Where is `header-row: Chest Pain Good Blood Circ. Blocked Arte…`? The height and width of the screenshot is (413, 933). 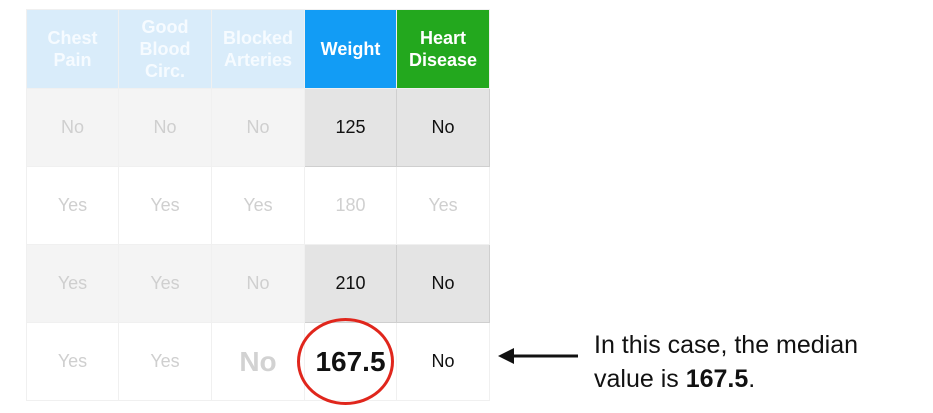
header-row: Chest Pain Good Blood Circ. Blocked Arte… is located at coordinates (258, 49).